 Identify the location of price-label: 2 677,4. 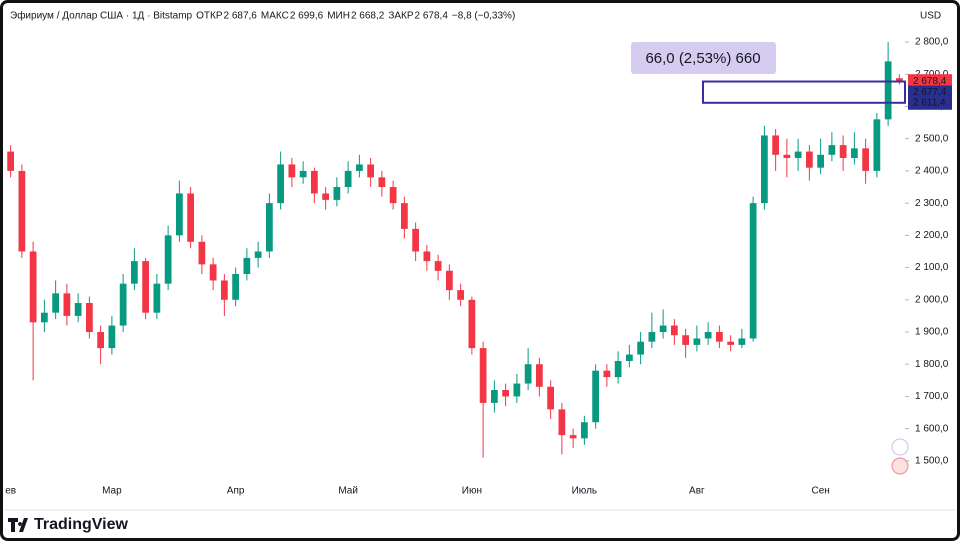
(930, 92).